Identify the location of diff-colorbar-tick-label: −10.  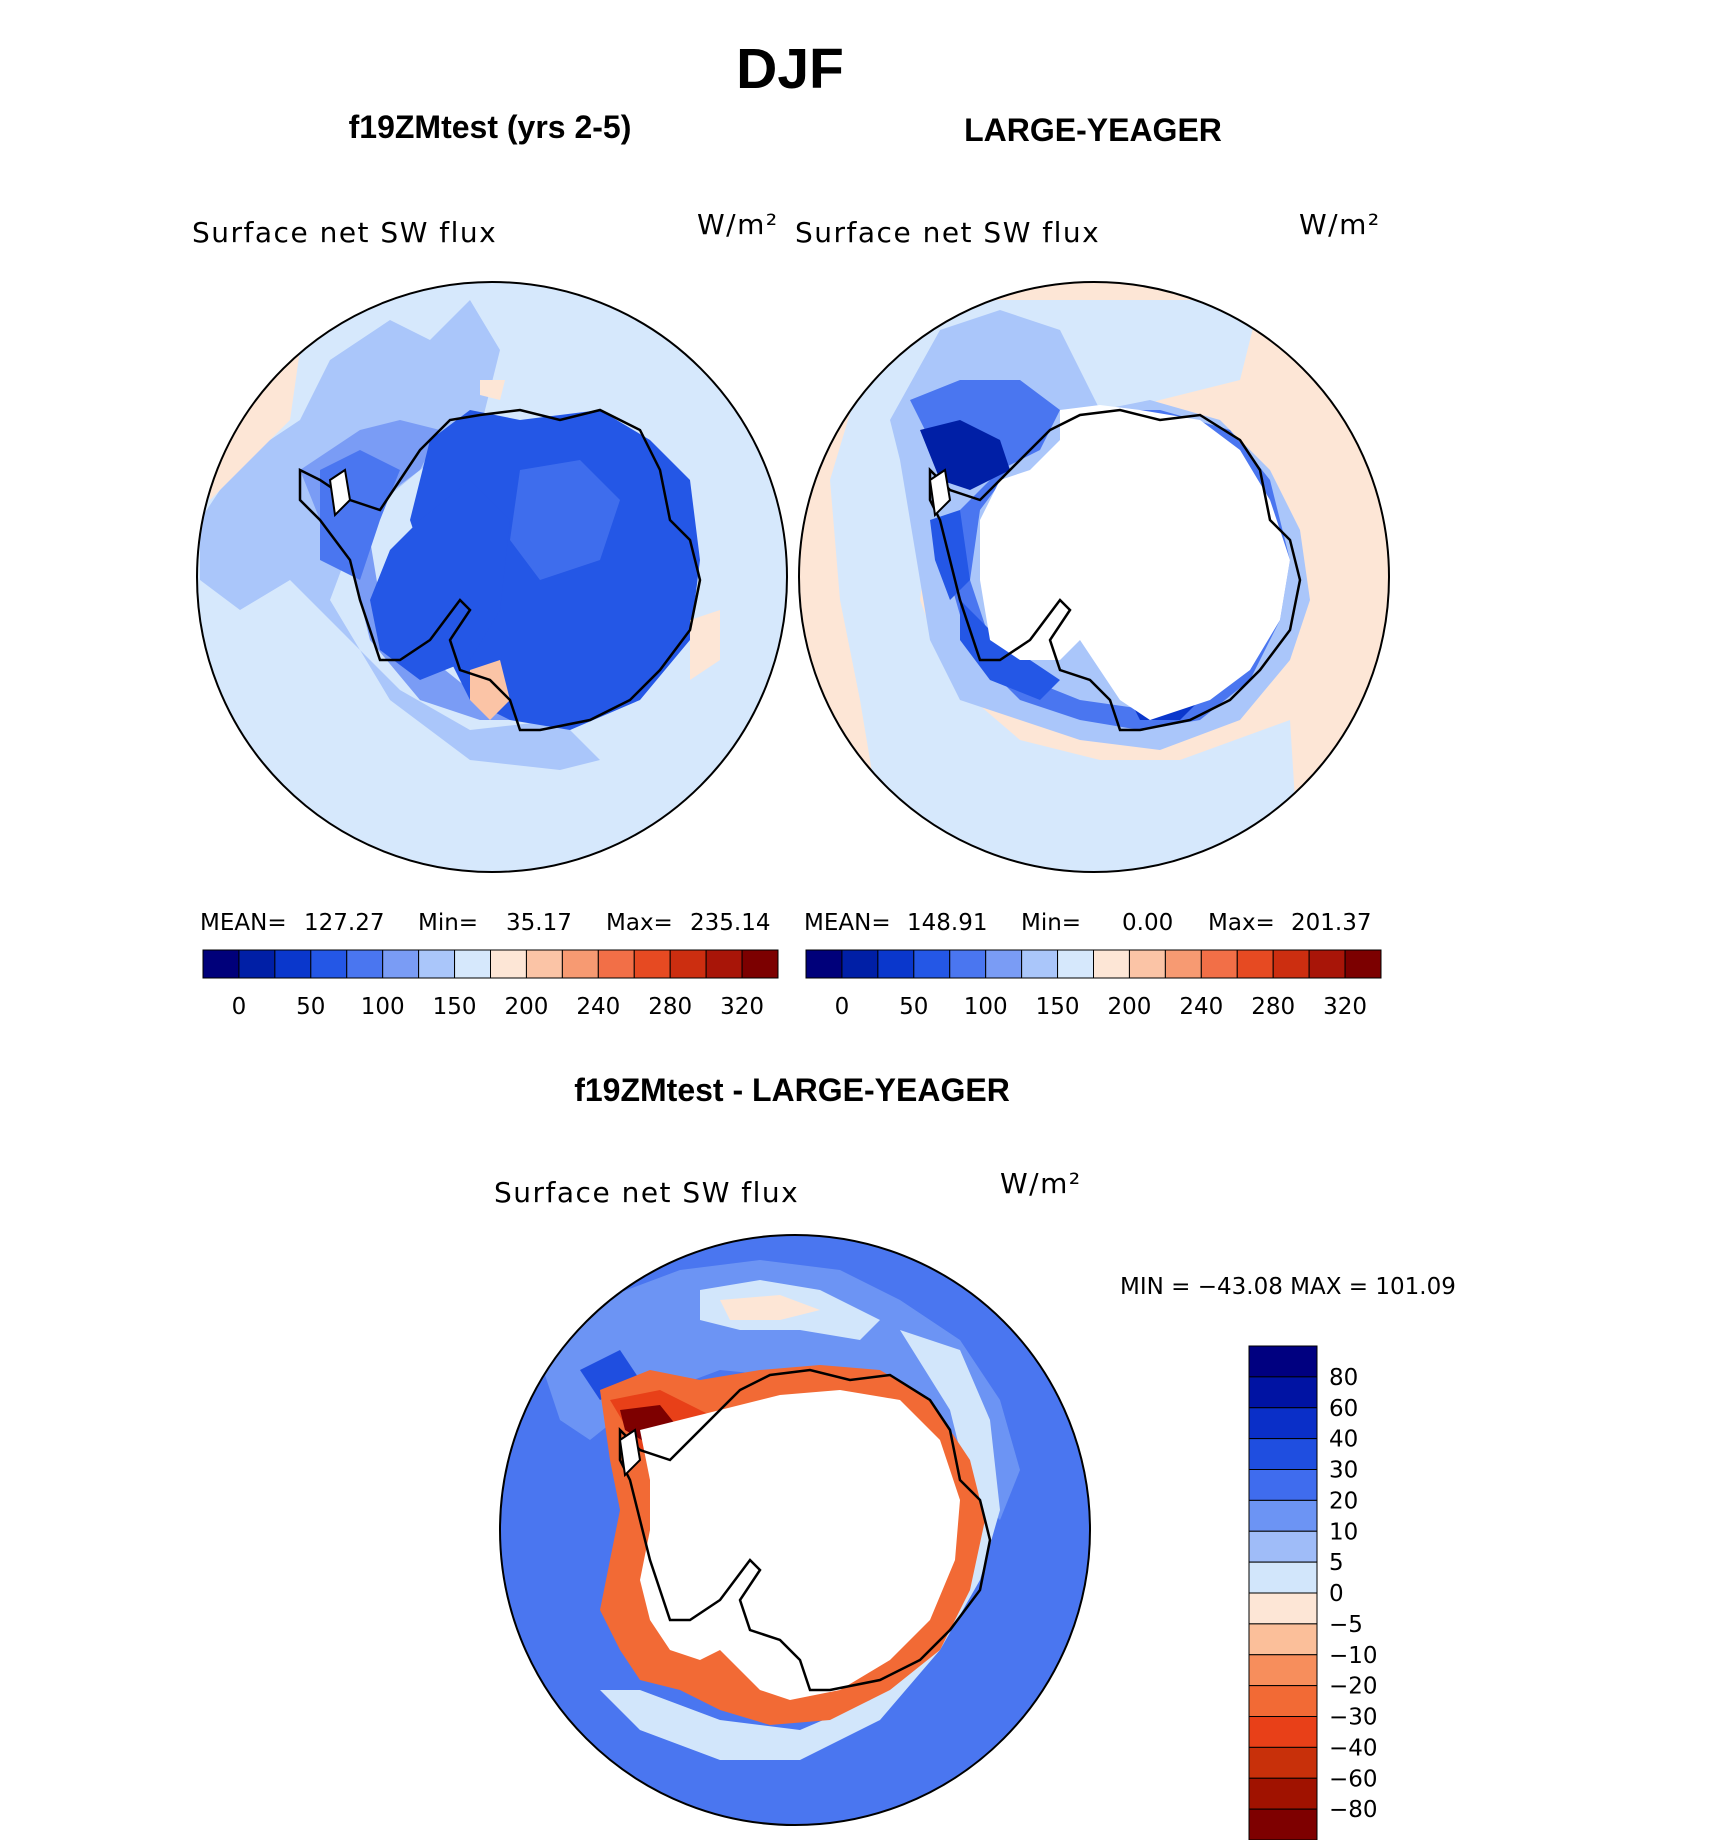
(1353, 1656).